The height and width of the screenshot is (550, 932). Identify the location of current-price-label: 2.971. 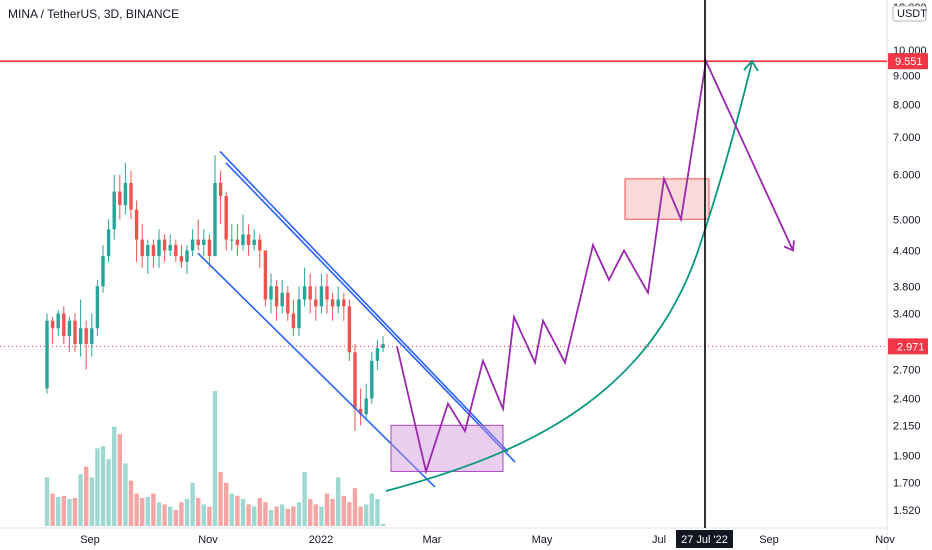
(911, 347).